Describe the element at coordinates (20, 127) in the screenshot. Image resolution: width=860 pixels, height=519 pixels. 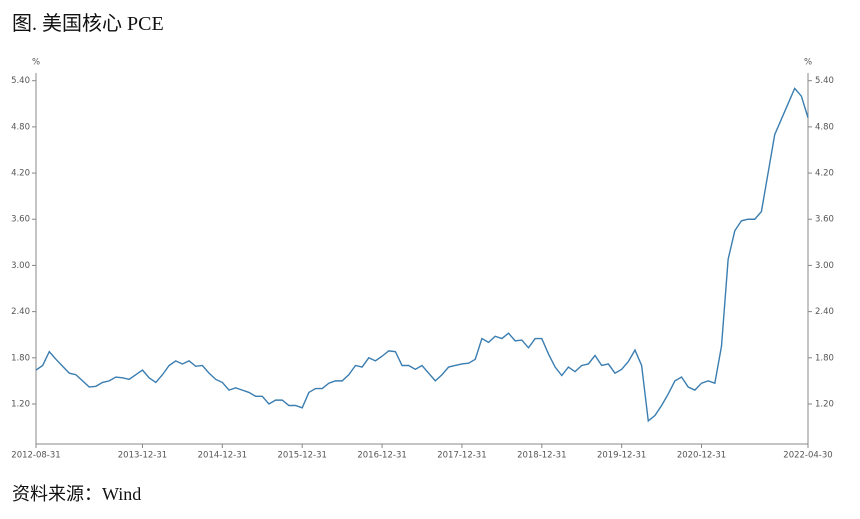
I see `y-tick-label: 4.80` at that location.